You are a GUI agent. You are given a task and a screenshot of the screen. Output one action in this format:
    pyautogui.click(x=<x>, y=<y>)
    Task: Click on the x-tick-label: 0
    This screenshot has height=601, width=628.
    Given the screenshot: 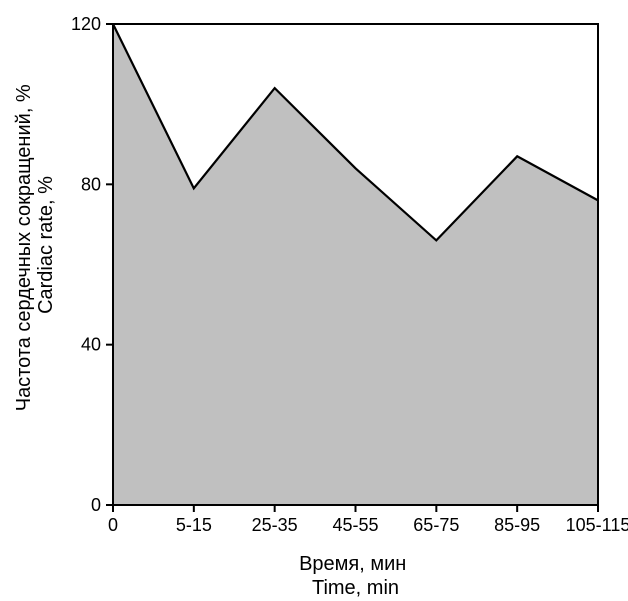 What is the action you would take?
    pyautogui.click(x=113, y=525)
    